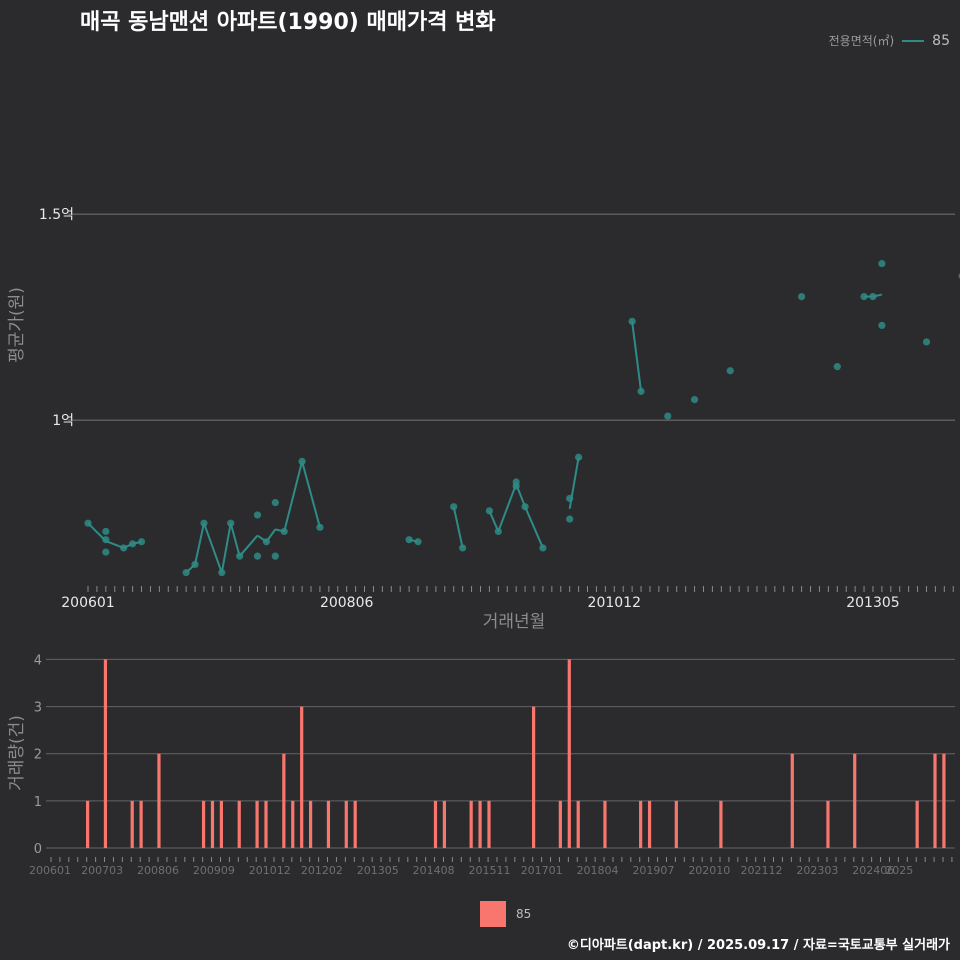 The width and height of the screenshot is (960, 960). Describe the element at coordinates (505, 914) in the screenshot. I see `volume-legend: 85` at that location.